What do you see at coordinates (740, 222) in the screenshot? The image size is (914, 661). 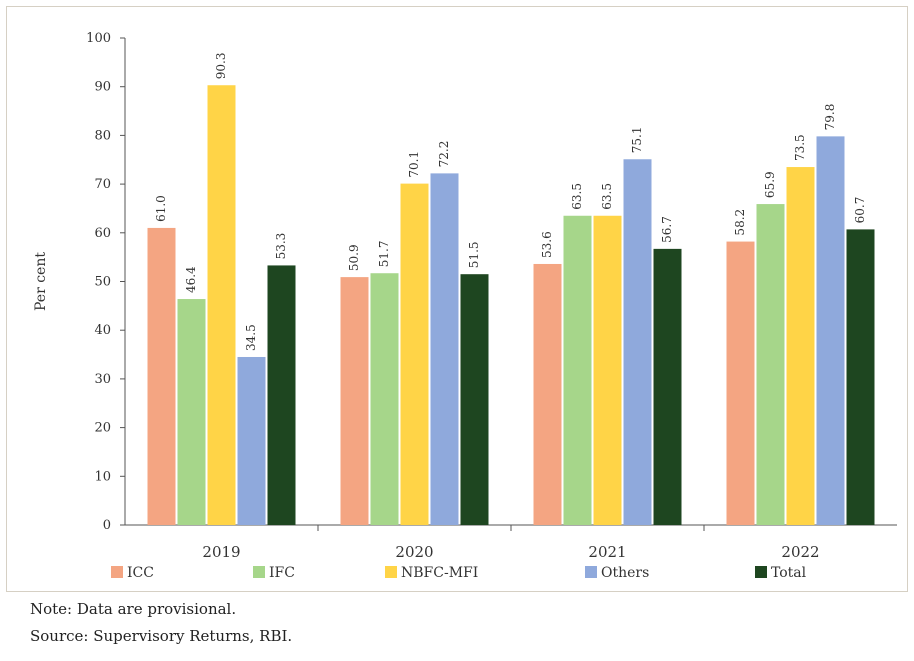 I see `data-label: 58.2` at bounding box center [740, 222].